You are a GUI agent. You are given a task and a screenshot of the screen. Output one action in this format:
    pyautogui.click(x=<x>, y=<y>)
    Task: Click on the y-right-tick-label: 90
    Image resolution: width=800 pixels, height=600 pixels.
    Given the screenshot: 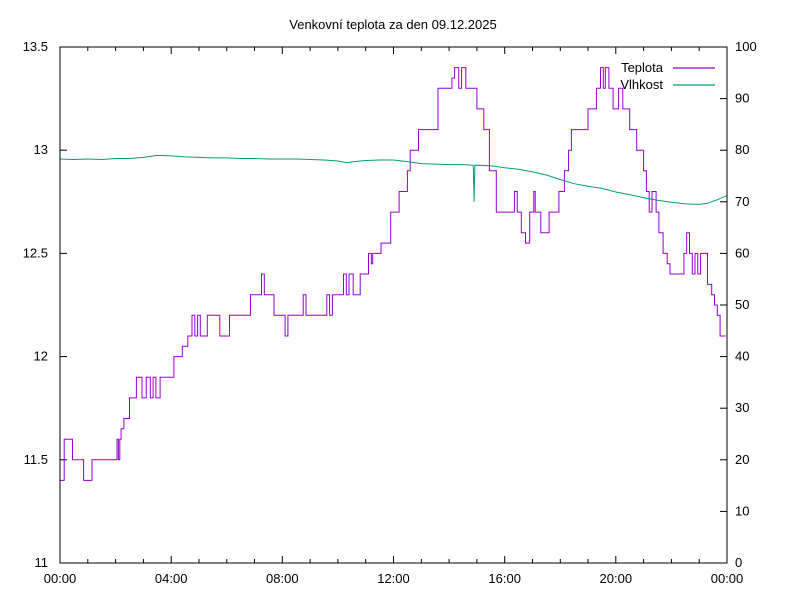 What is the action you would take?
    pyautogui.click(x=742, y=98)
    